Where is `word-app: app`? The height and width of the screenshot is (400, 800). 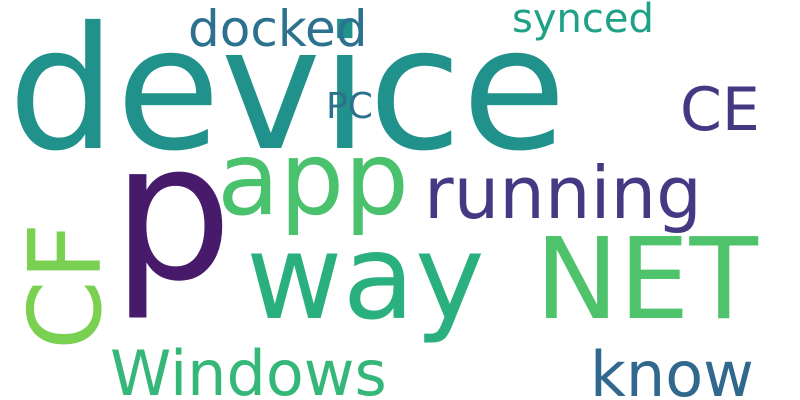
word-app: app is located at coordinates (313, 179).